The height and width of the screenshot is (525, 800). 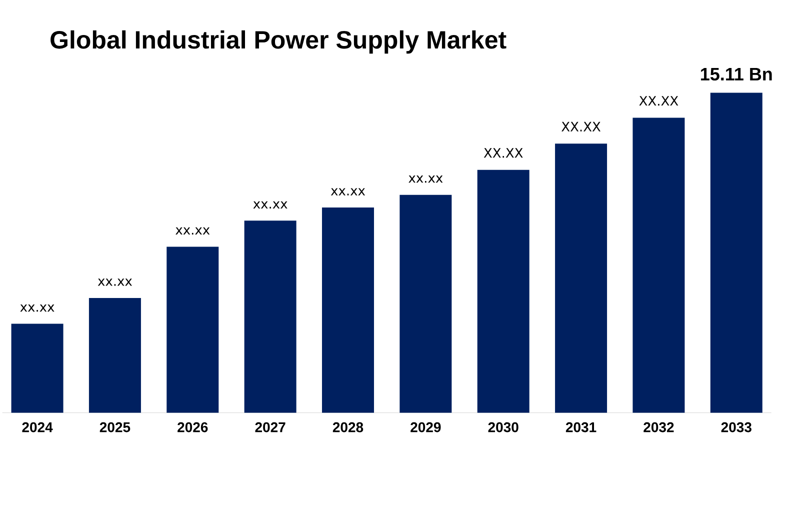 What do you see at coordinates (503, 427) in the screenshot?
I see `x-tick-label: 2030` at bounding box center [503, 427].